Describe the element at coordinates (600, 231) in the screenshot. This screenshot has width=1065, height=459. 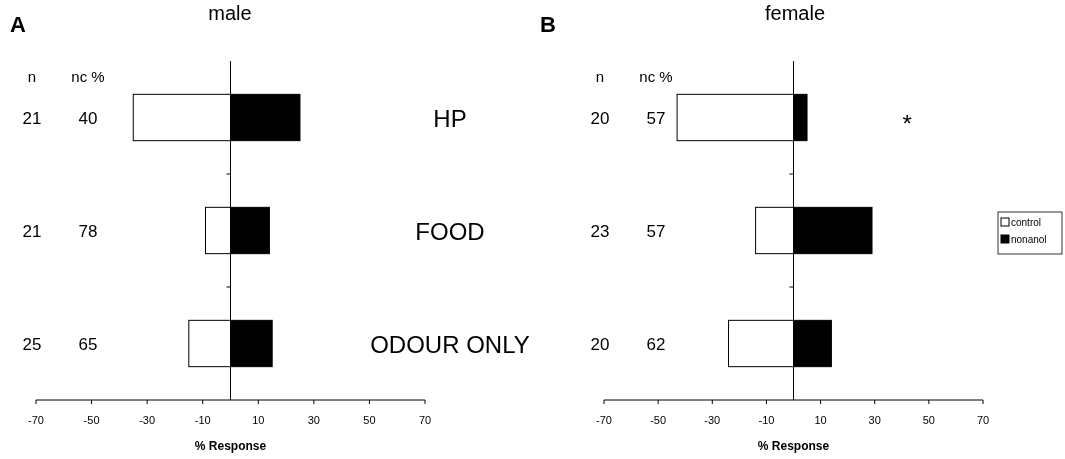
I see `annotation: 23` at that location.